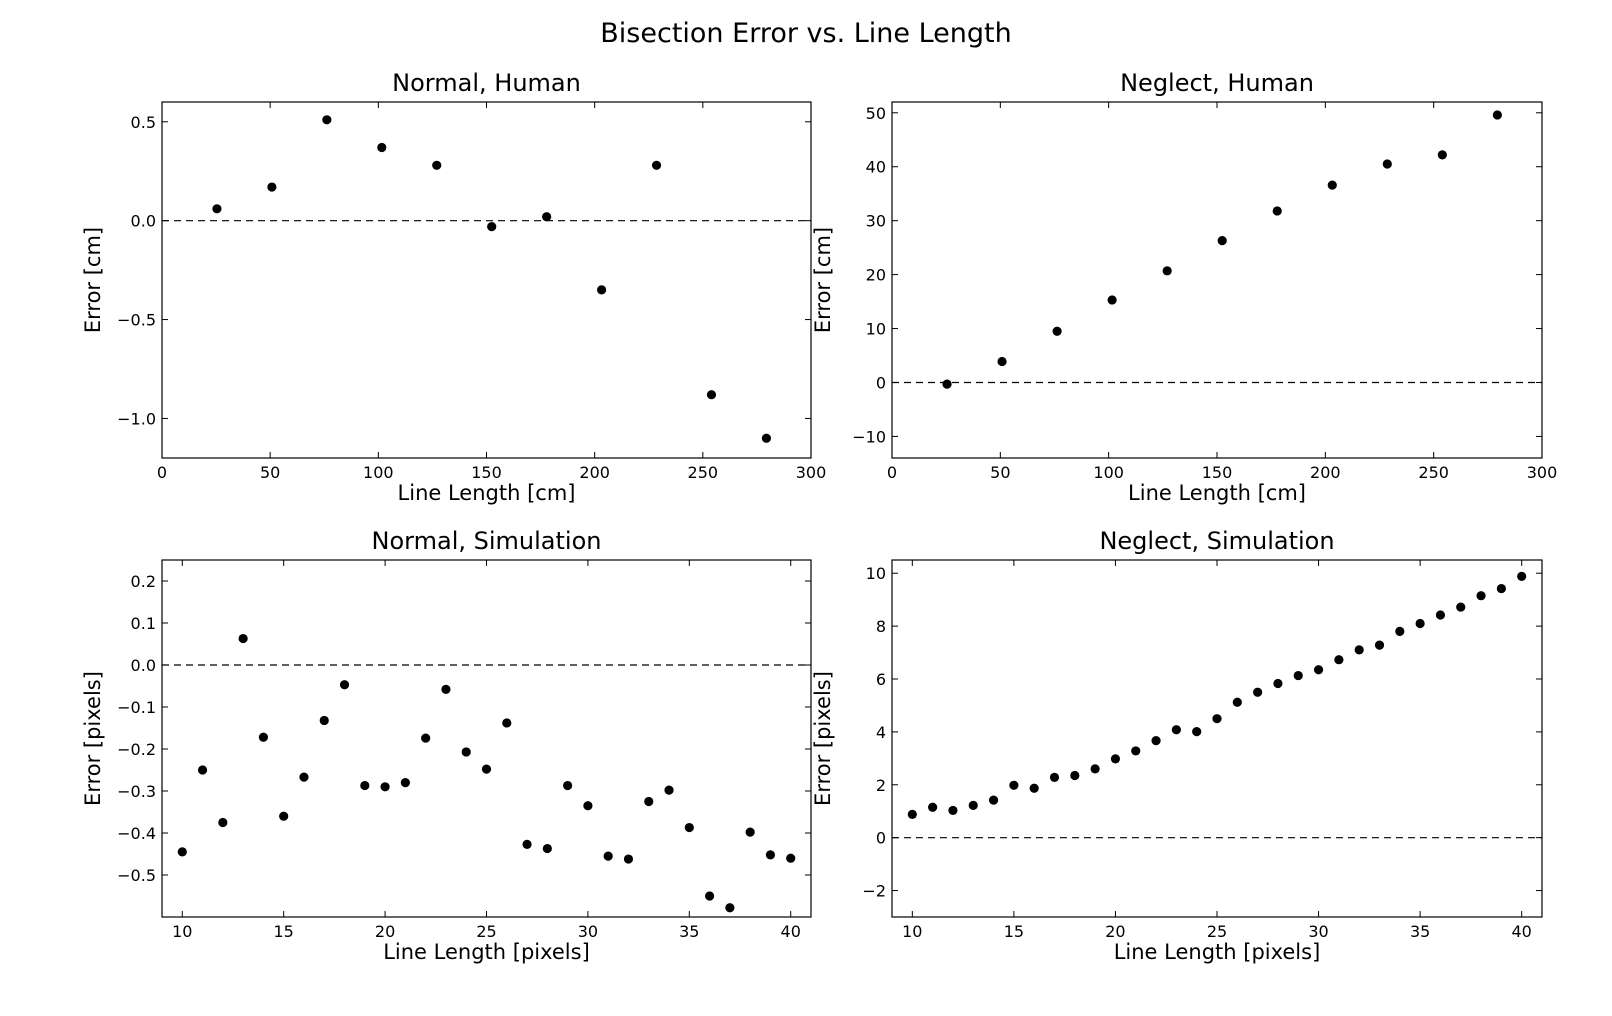  I want to click on y-tick-label: 2, so click(881, 785).